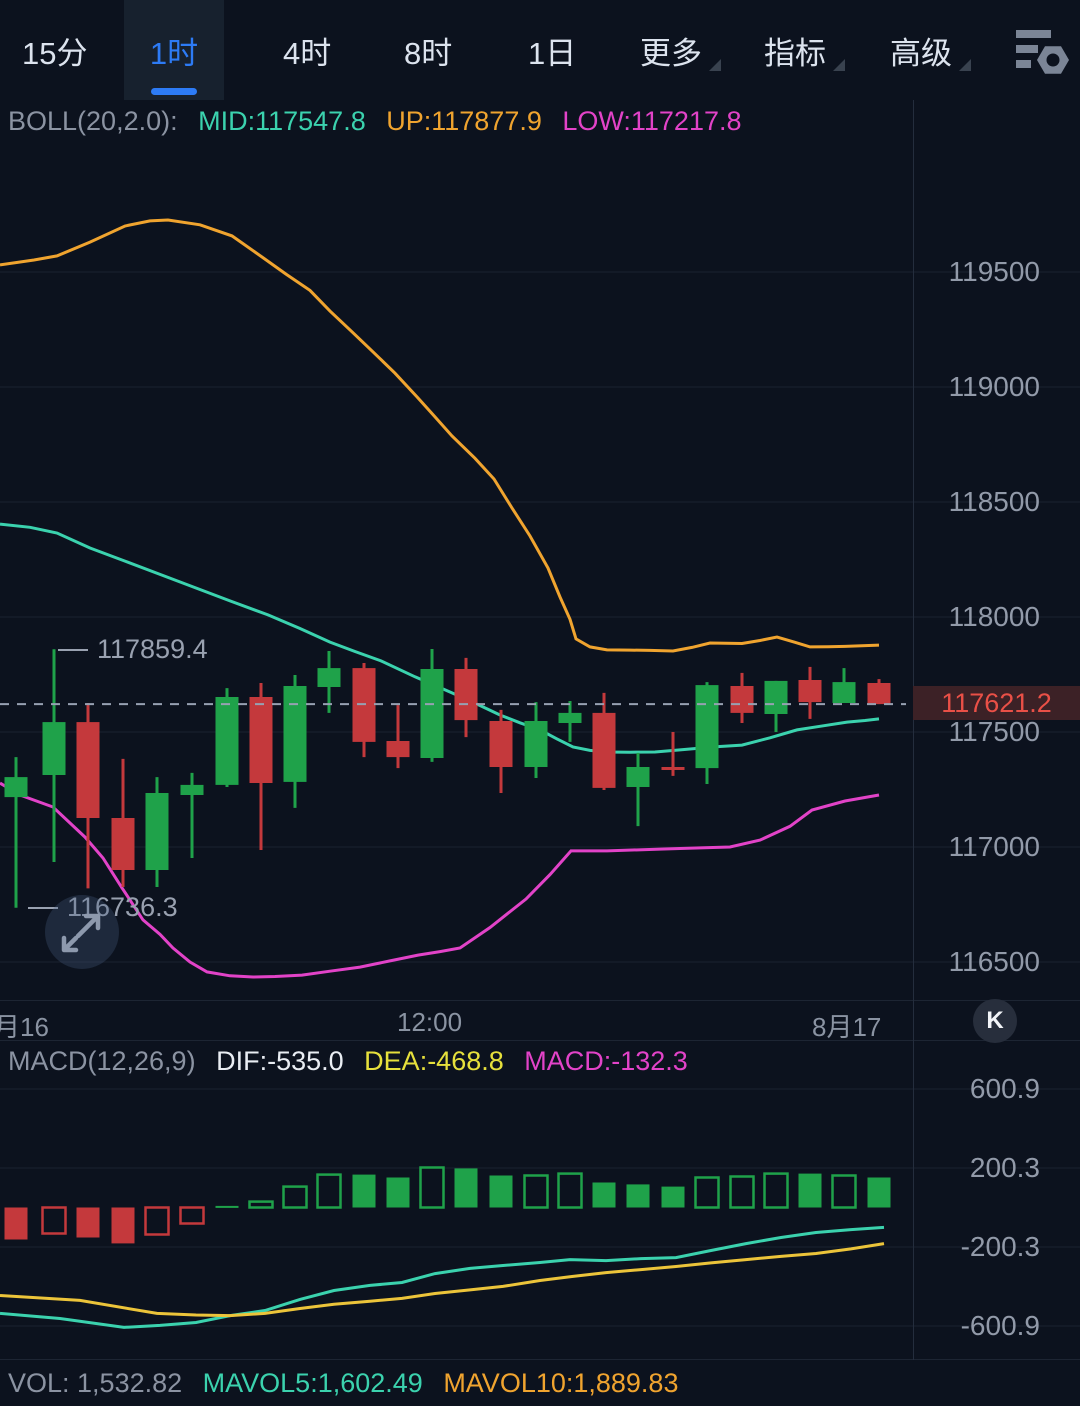 Image resolution: width=1080 pixels, height=1406 pixels. I want to click on macd-dif-line, so click(442, 1277).